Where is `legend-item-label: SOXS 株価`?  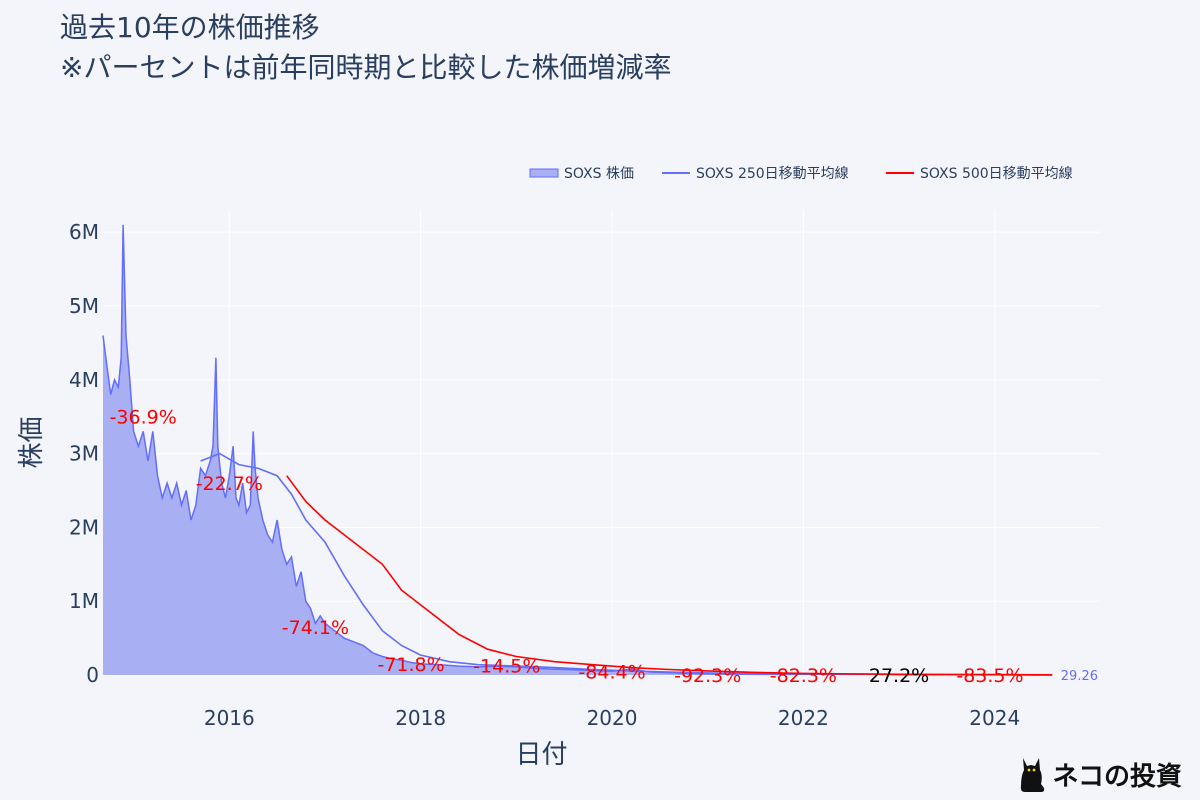
legend-item-label: SOXS 株価 is located at coordinates (599, 174).